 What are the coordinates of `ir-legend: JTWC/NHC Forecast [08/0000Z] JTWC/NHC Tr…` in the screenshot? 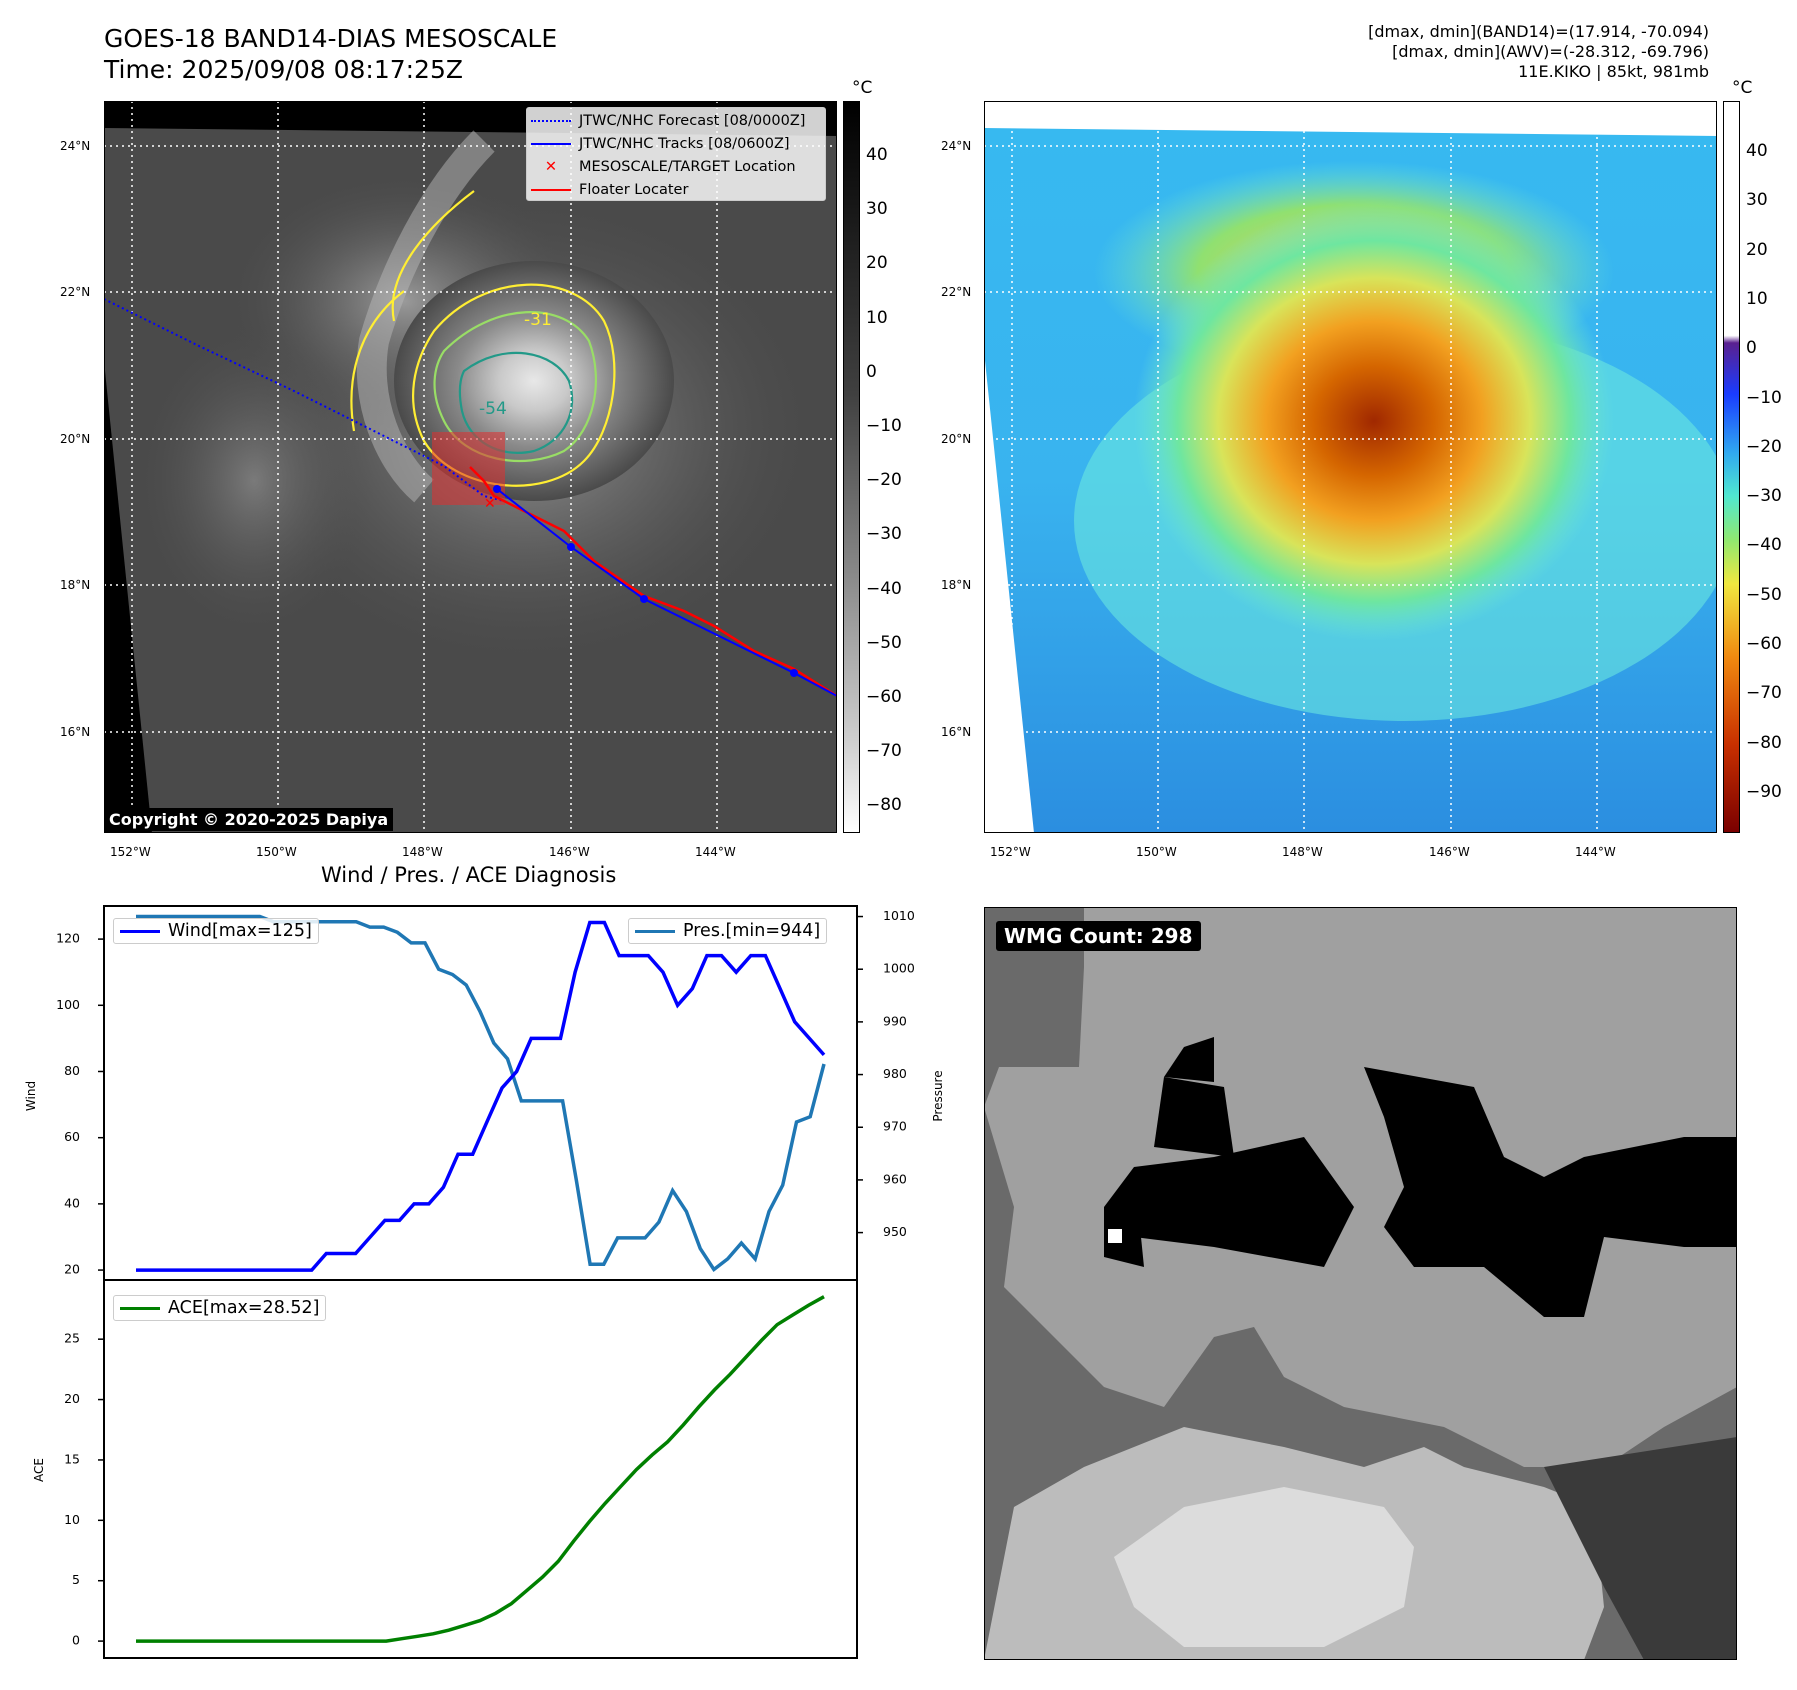 It's located at (676, 154).